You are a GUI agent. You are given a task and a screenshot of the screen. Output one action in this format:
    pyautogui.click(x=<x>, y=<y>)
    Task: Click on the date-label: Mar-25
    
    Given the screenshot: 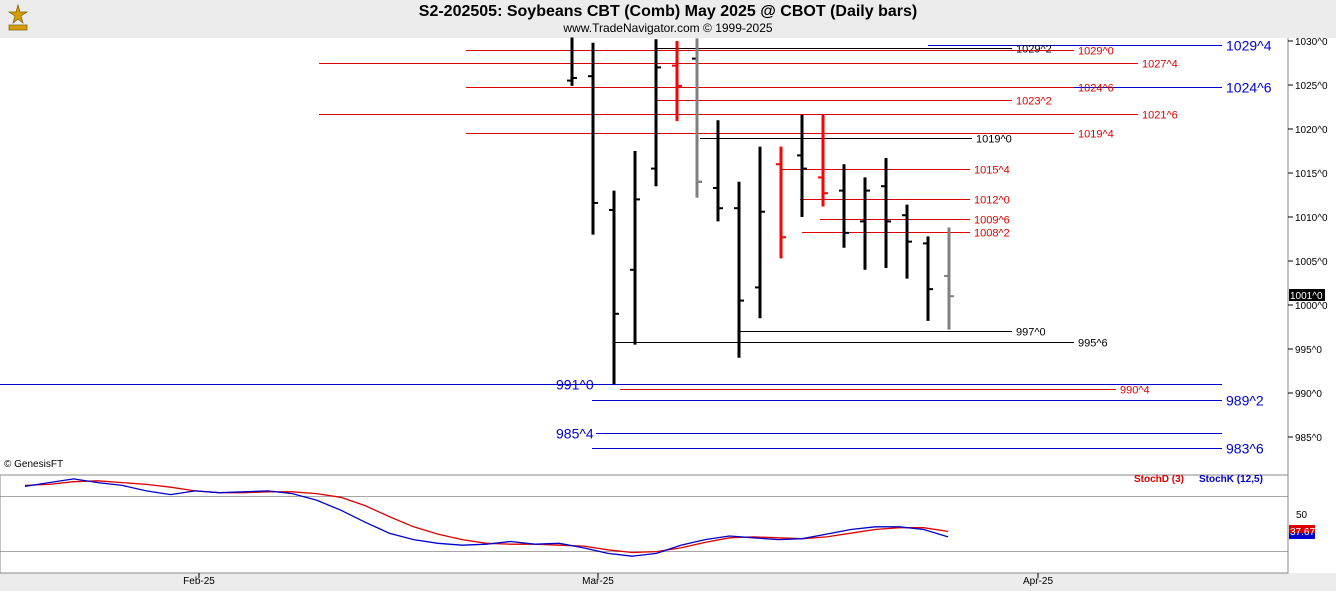 What is the action you would take?
    pyautogui.click(x=598, y=581)
    